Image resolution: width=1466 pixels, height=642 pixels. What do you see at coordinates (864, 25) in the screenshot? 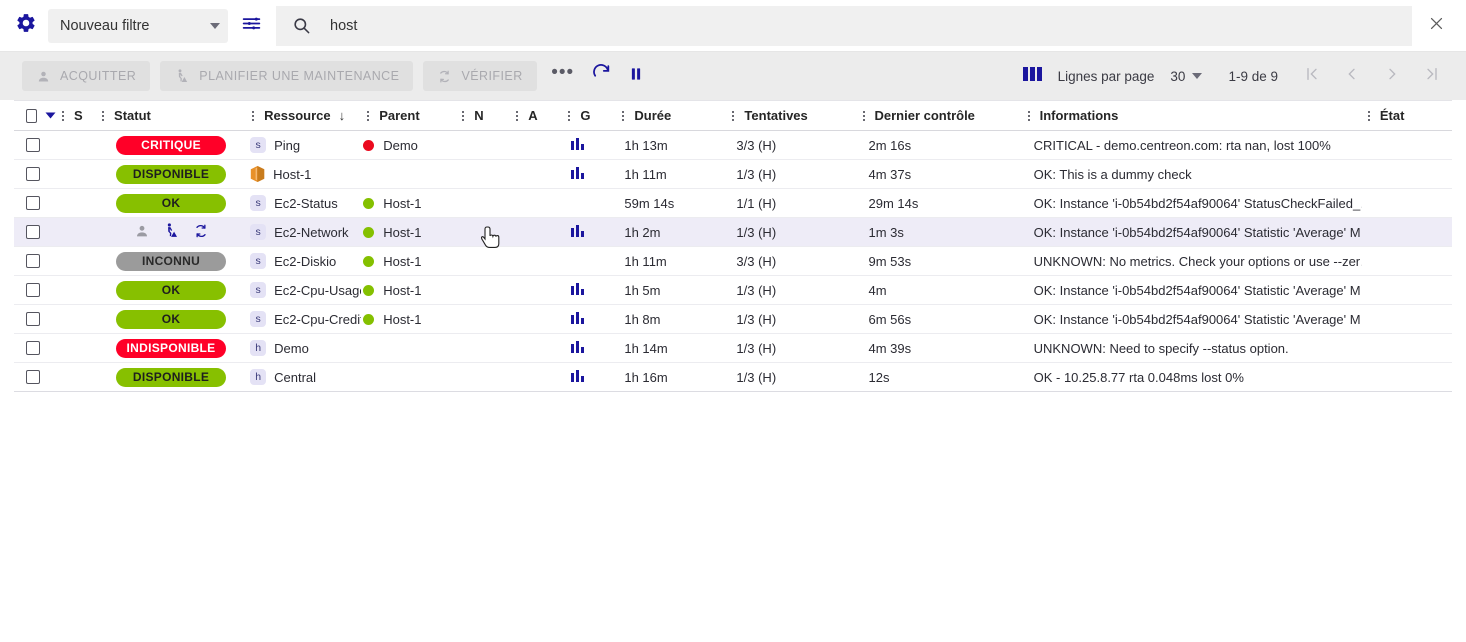
I see `search-input` at bounding box center [864, 25].